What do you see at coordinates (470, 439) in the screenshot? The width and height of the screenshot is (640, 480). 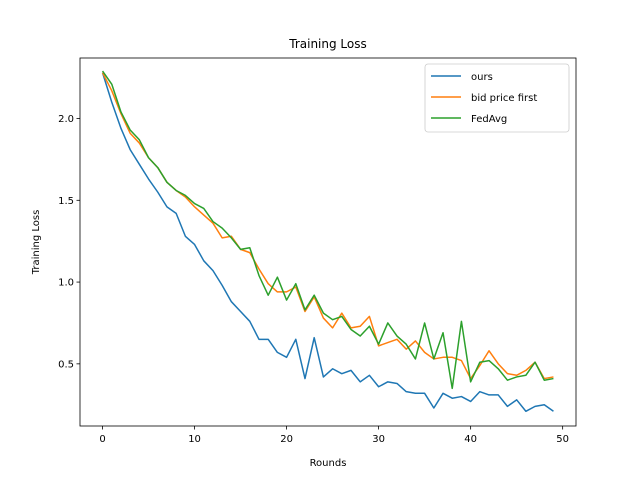 I see `x-tick-label: 40` at bounding box center [470, 439].